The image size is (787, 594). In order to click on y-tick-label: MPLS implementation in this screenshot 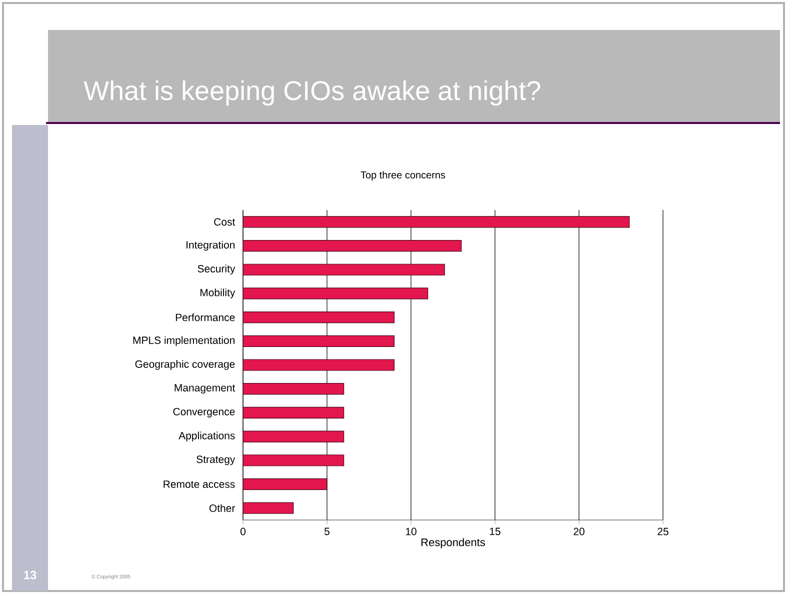, I will do `click(183, 341)`.